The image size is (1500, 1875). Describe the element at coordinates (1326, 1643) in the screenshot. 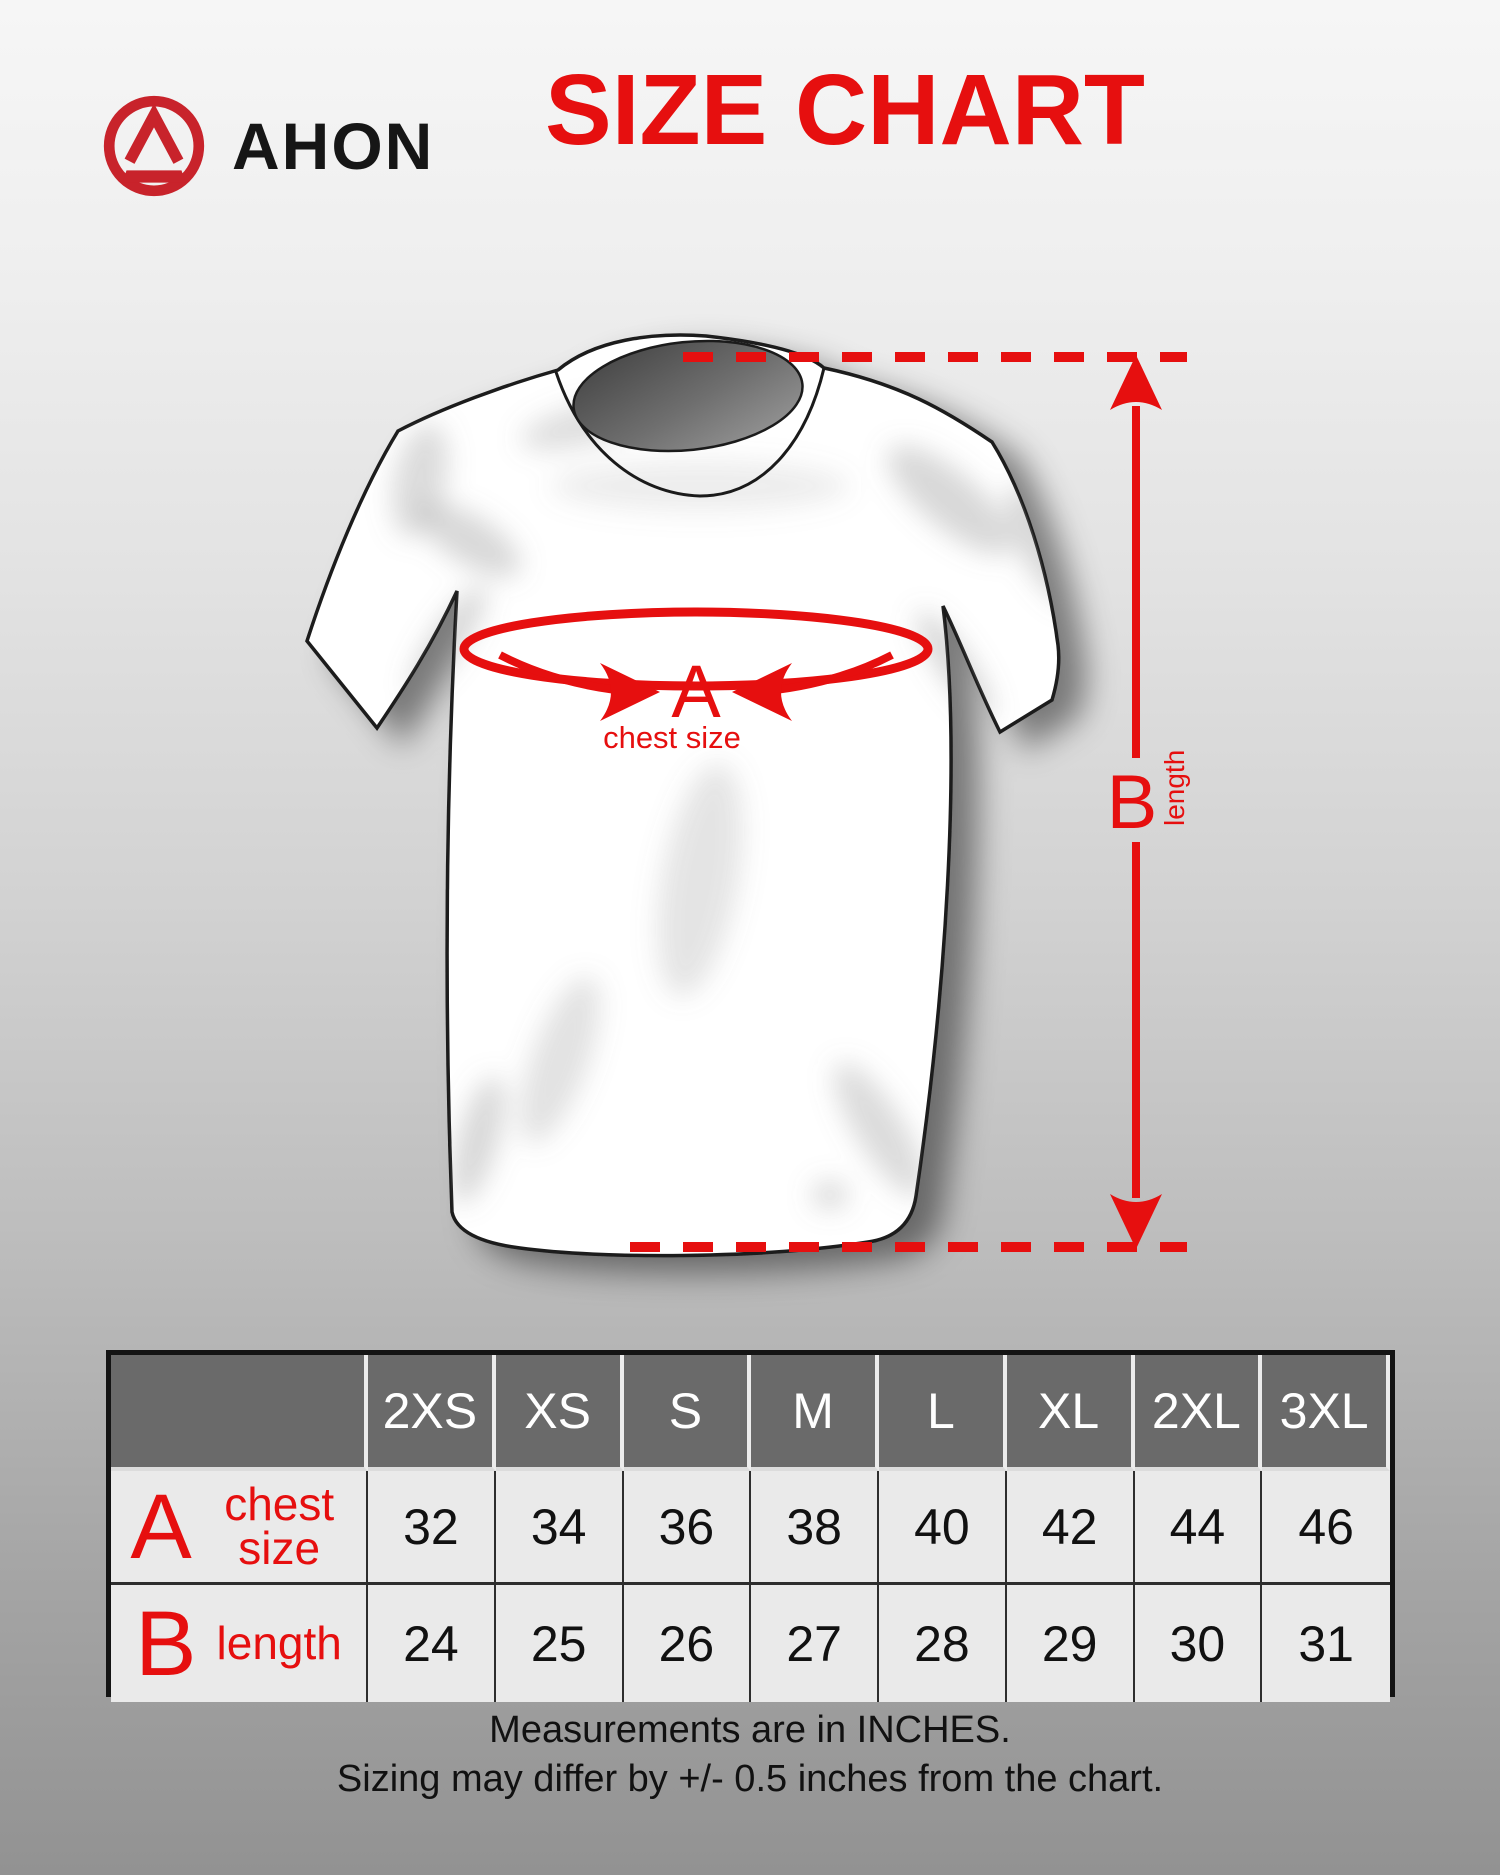

I see `value-cell: 31` at that location.